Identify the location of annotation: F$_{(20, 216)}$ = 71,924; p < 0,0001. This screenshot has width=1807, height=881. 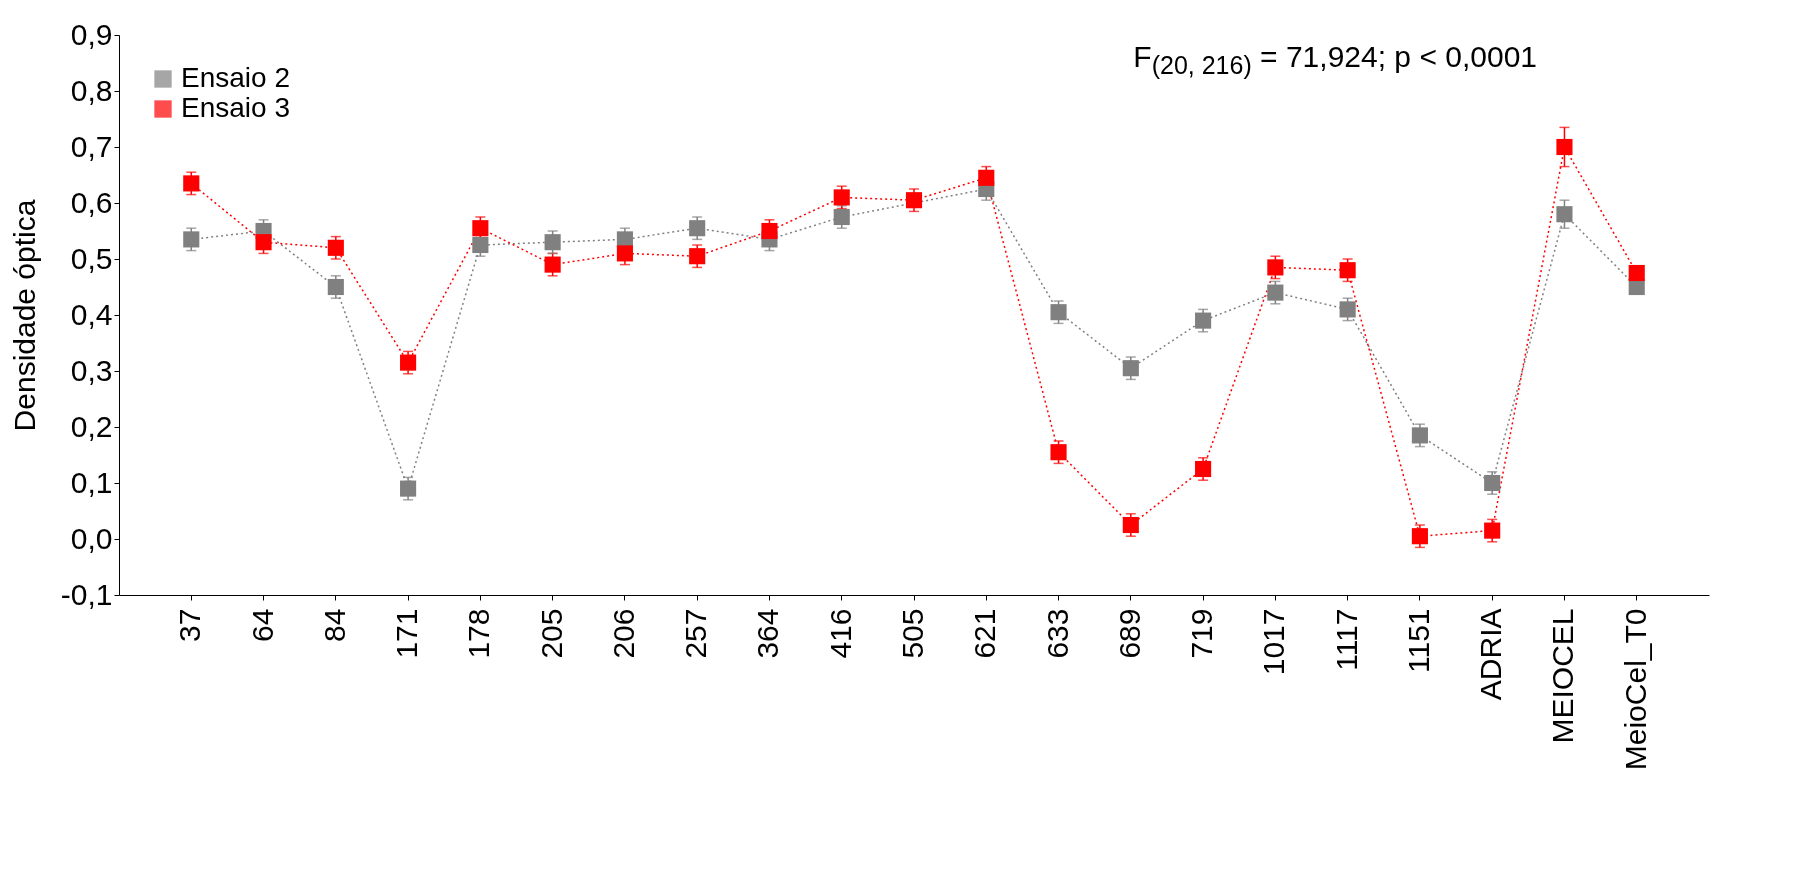
(1335, 60).